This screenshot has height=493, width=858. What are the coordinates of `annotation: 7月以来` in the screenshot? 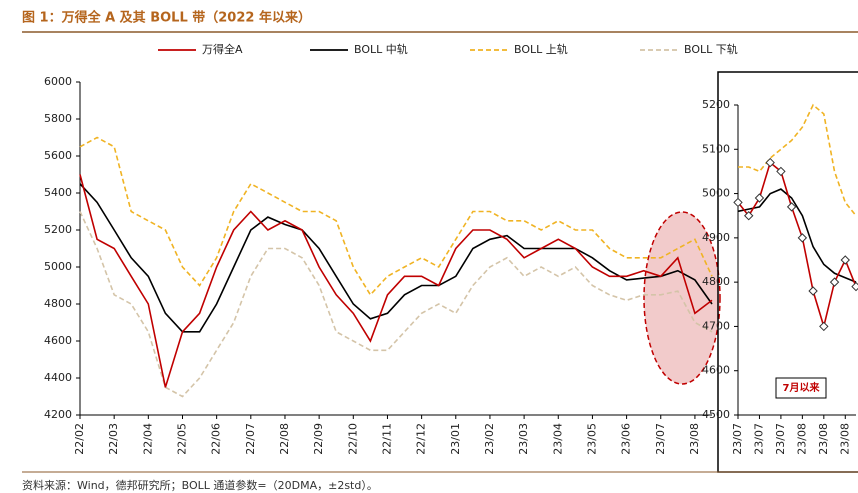 It's located at (802, 387).